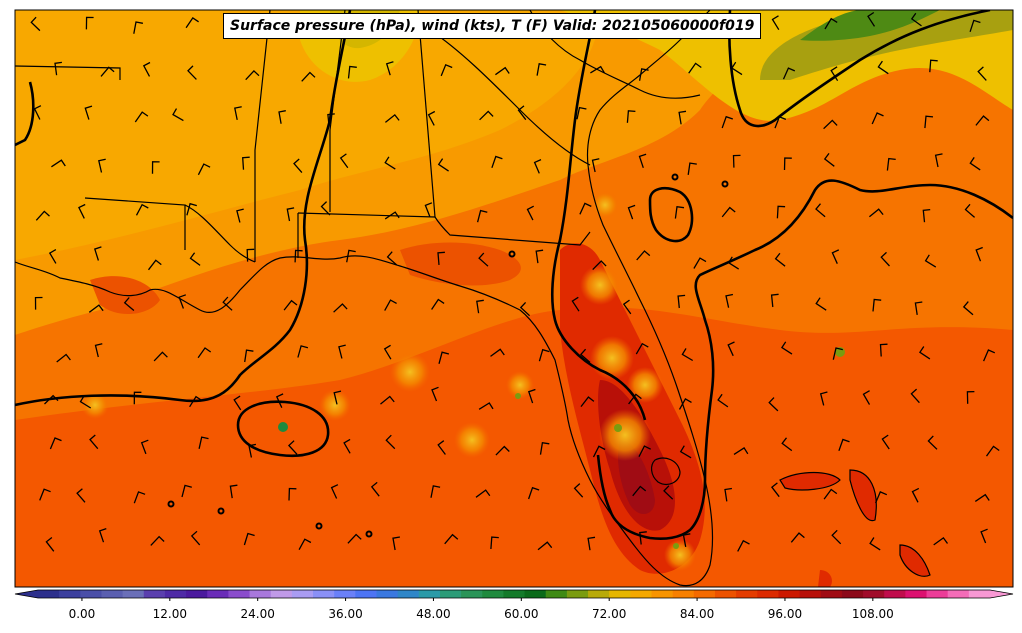  What do you see at coordinates (521, 614) in the screenshot?
I see `colorbar-tick-label: 60.00` at bounding box center [521, 614].